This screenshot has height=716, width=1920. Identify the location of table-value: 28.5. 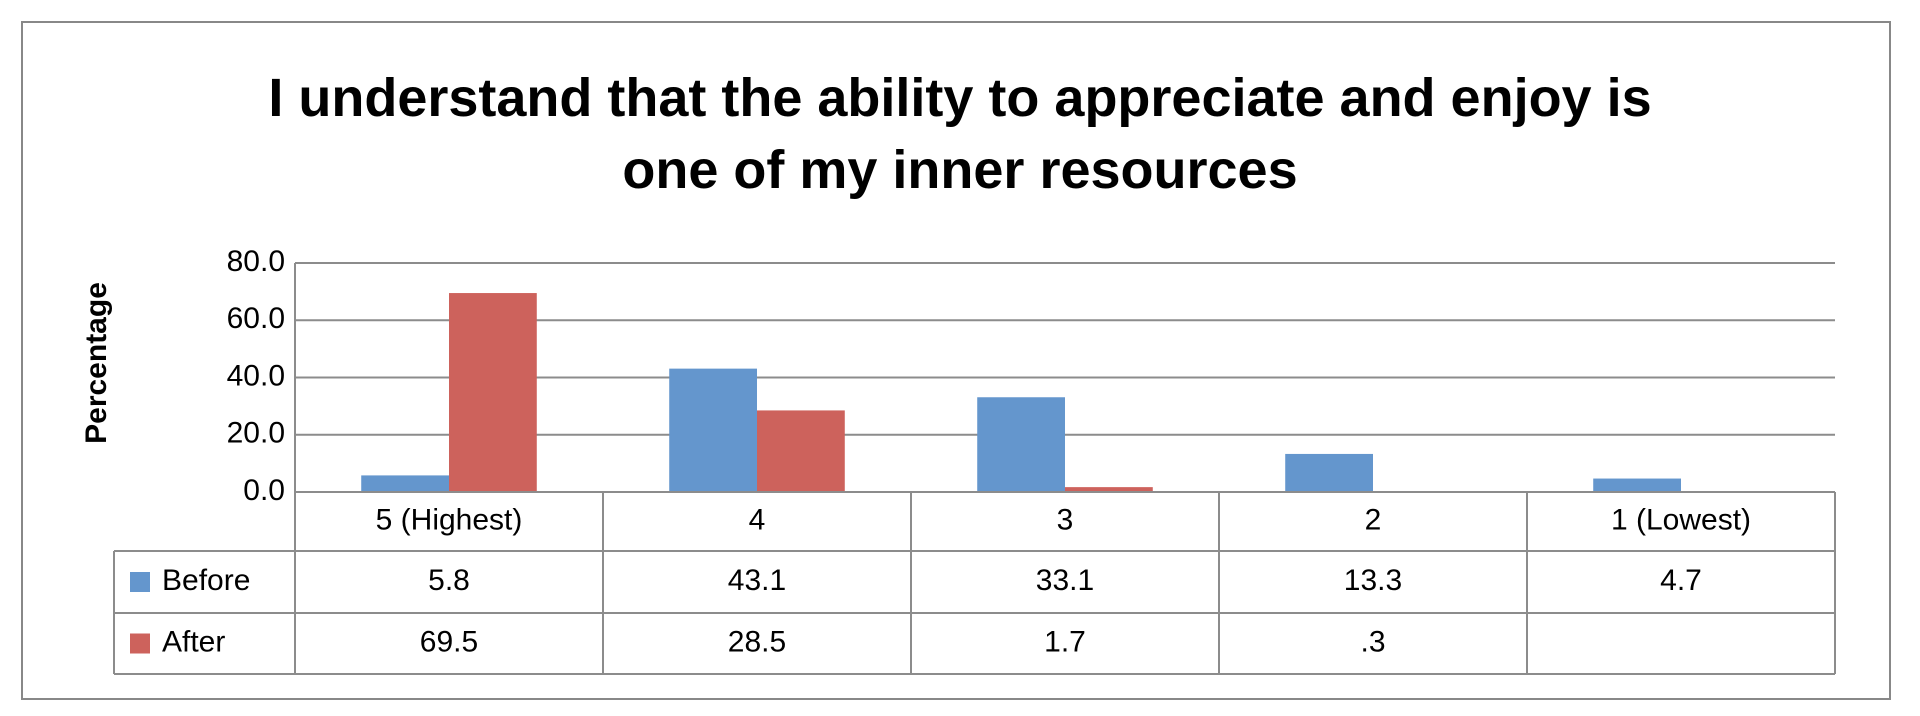
(757, 641).